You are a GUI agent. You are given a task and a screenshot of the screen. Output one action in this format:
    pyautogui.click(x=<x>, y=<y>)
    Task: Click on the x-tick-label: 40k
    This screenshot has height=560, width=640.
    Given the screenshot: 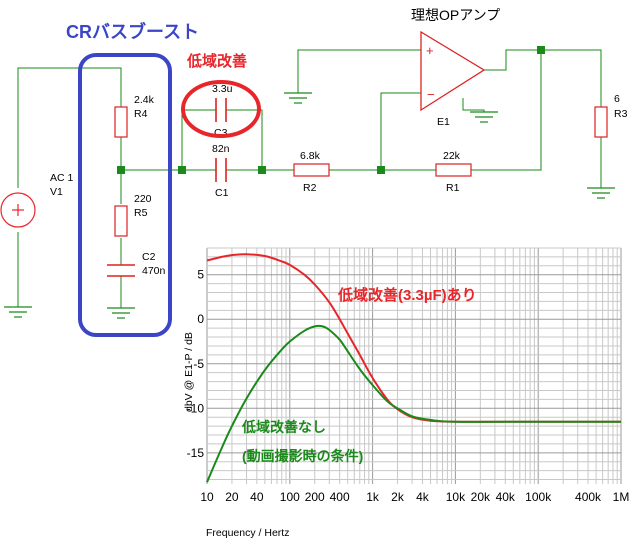 What is the action you would take?
    pyautogui.click(x=506, y=497)
    